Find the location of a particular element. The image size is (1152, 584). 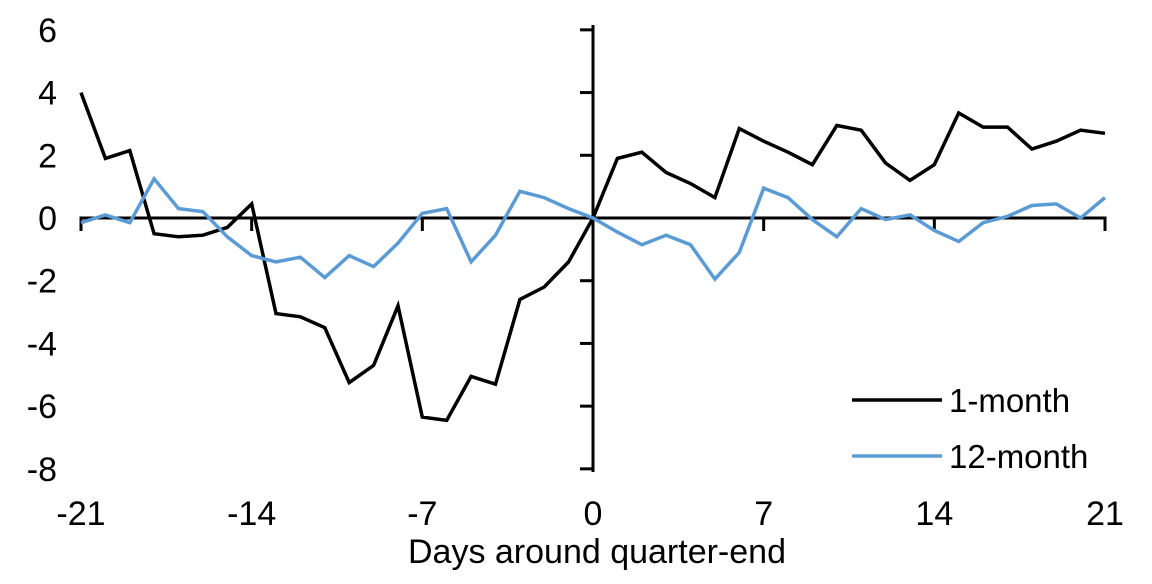

x-tick-label: -21 is located at coordinates (80, 514).